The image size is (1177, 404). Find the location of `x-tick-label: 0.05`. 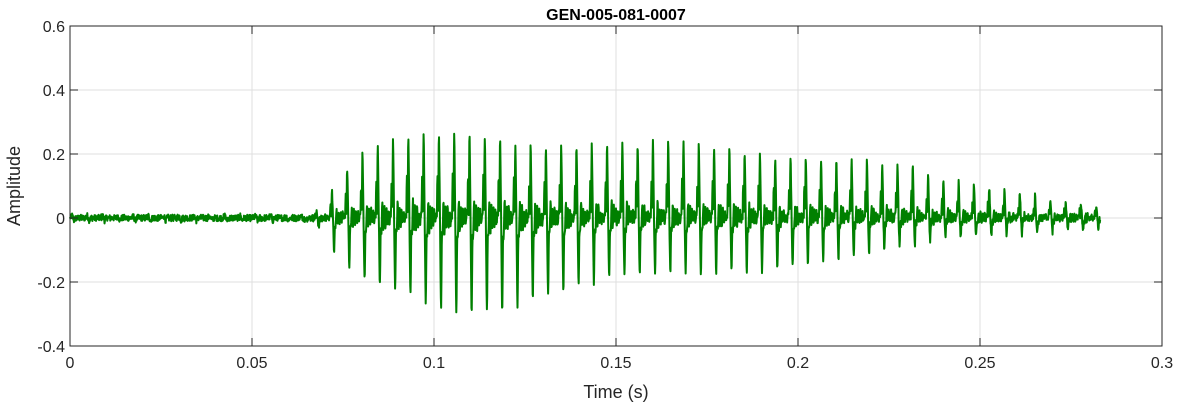

x-tick-label: 0.05 is located at coordinates (251, 363).